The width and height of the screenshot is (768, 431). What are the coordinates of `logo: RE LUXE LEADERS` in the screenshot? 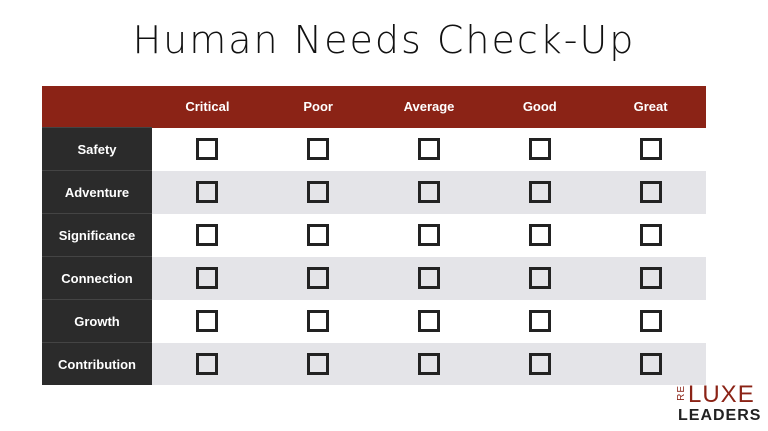 It's located at (718, 405).